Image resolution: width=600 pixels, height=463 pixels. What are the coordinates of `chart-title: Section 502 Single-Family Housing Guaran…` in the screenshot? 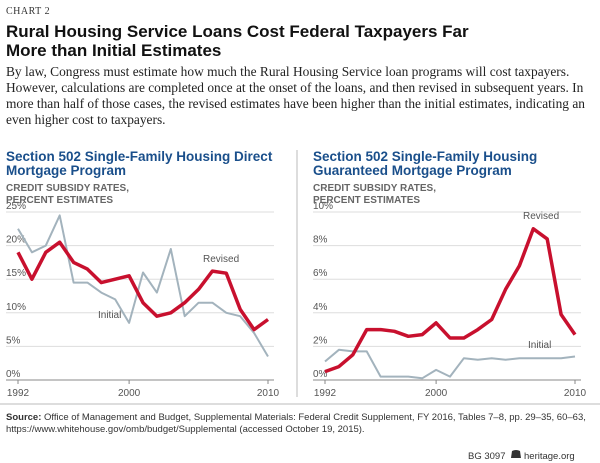 It's located at (425, 163).